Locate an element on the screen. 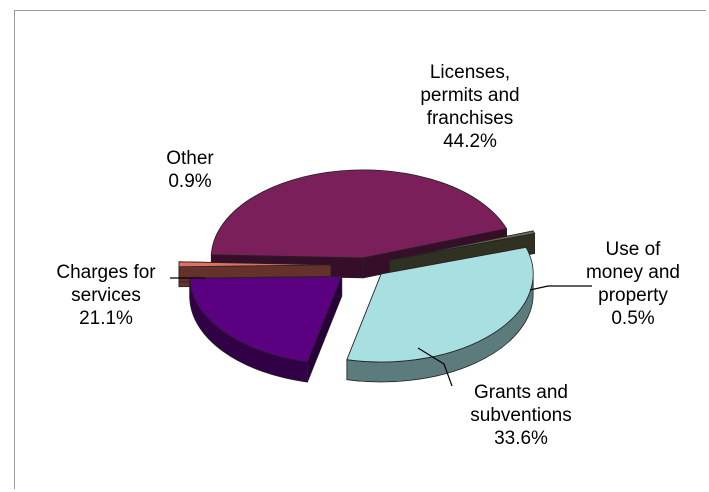 This screenshot has width=709, height=492. leader-lines is located at coordinates (381, 332).